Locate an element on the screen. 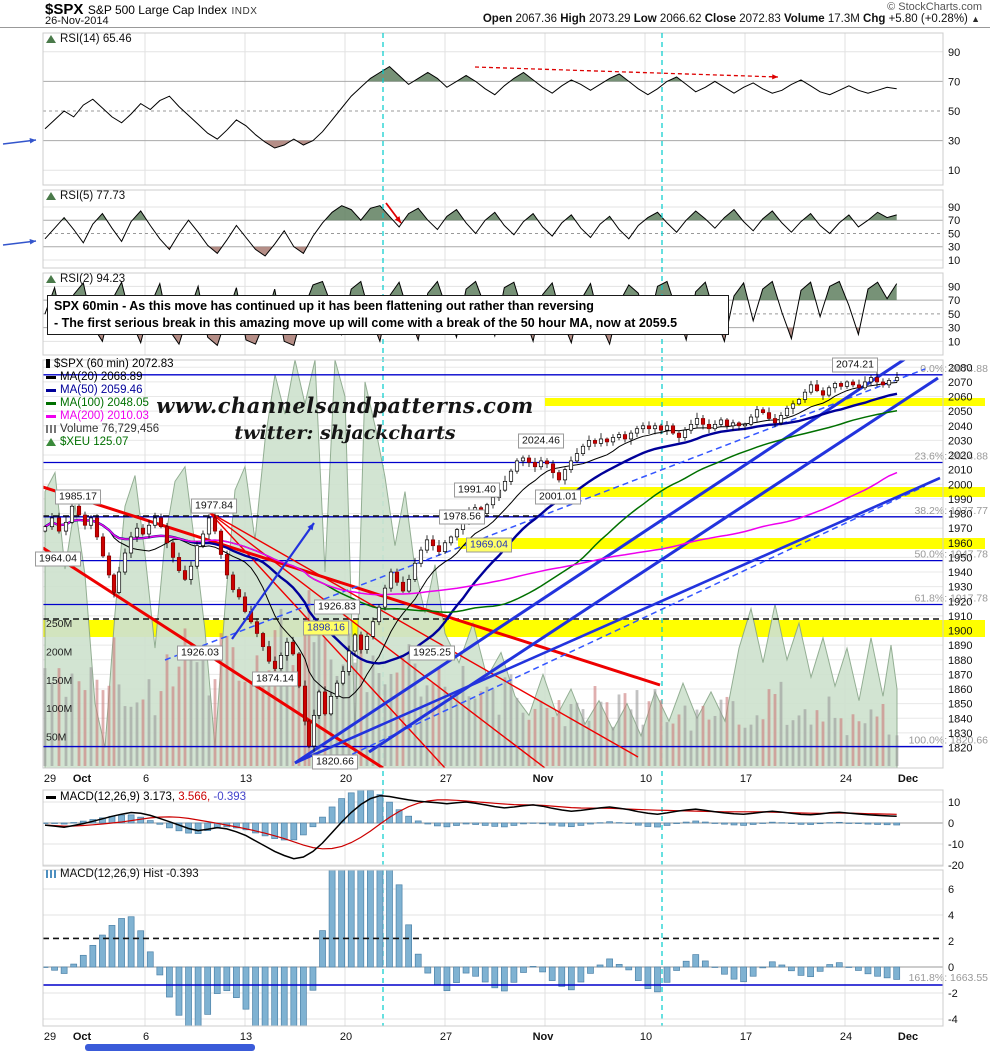  axis-tick-label: 2020 is located at coordinates (960, 456).